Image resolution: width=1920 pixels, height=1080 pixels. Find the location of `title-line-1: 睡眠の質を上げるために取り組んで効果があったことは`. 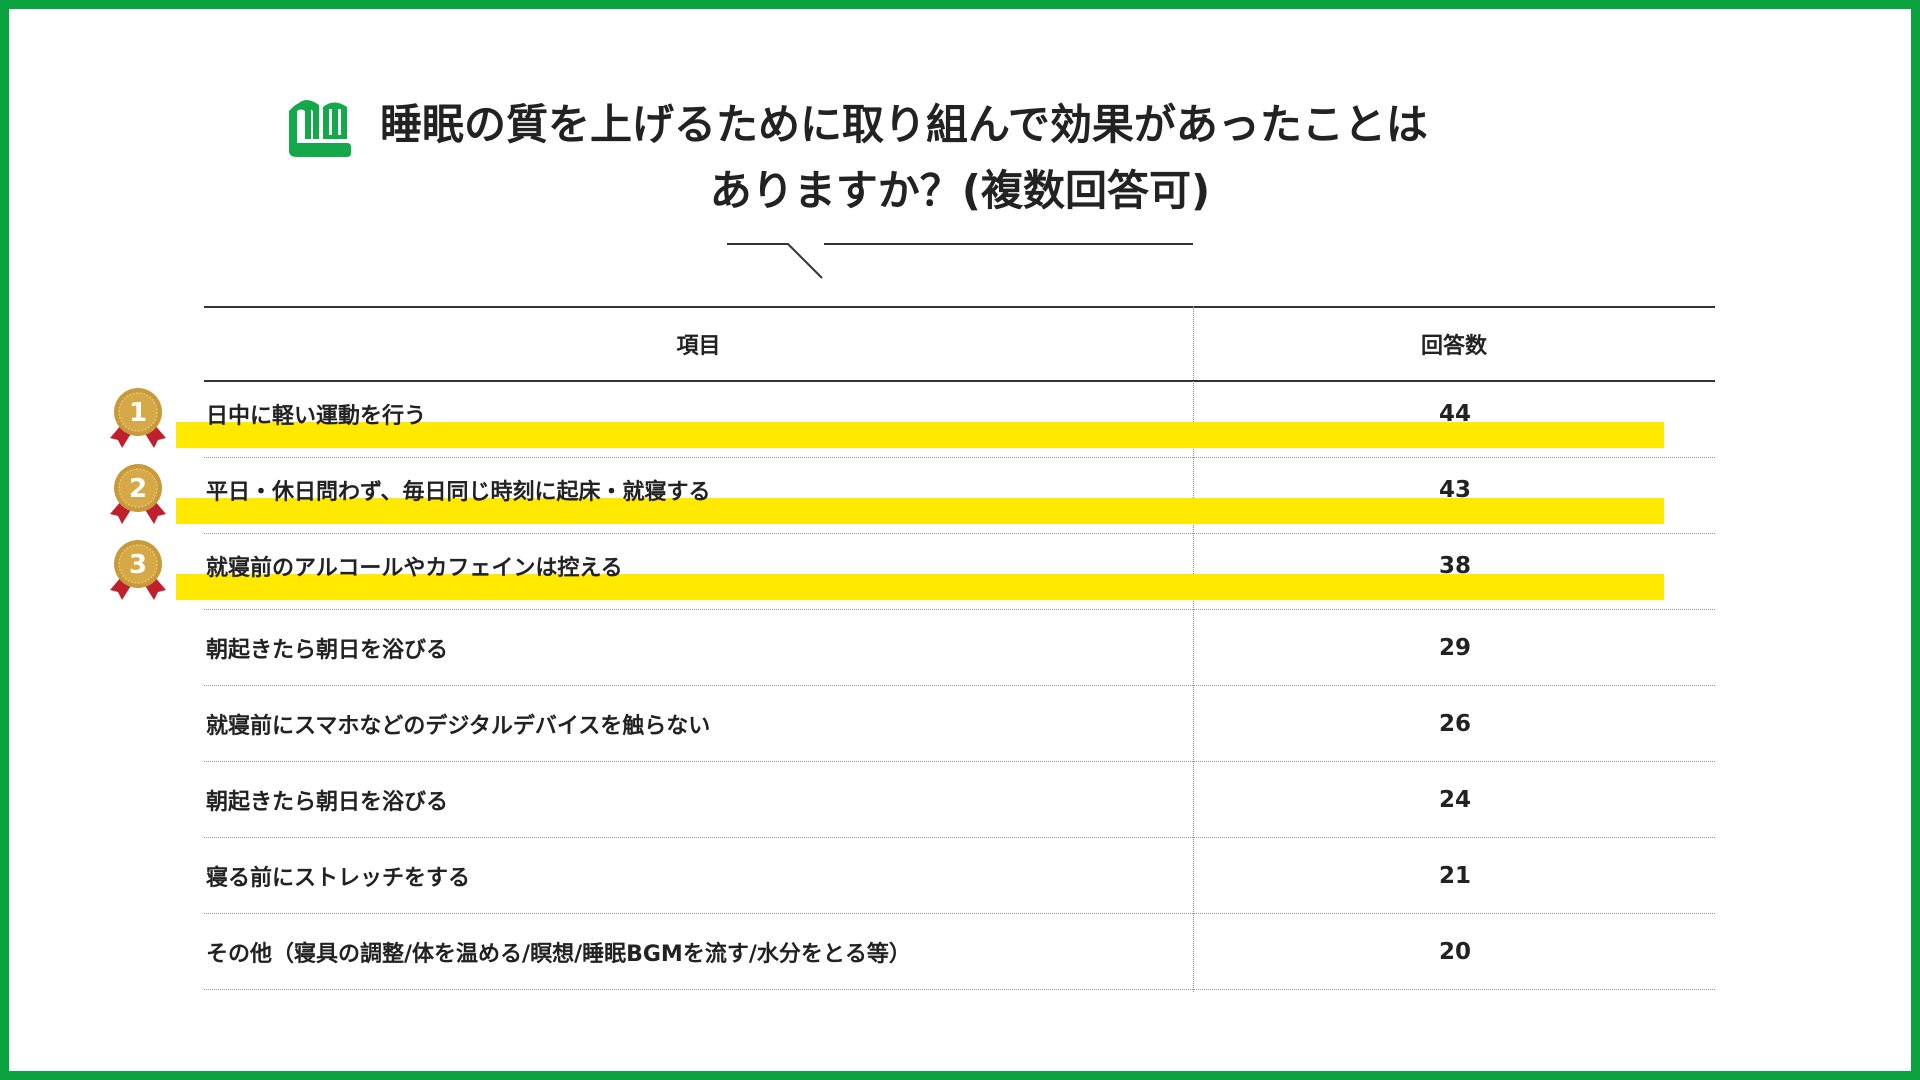

title-line-1: 睡眠の質を上げるために取り組んで効果があったことは is located at coordinates (904, 124).